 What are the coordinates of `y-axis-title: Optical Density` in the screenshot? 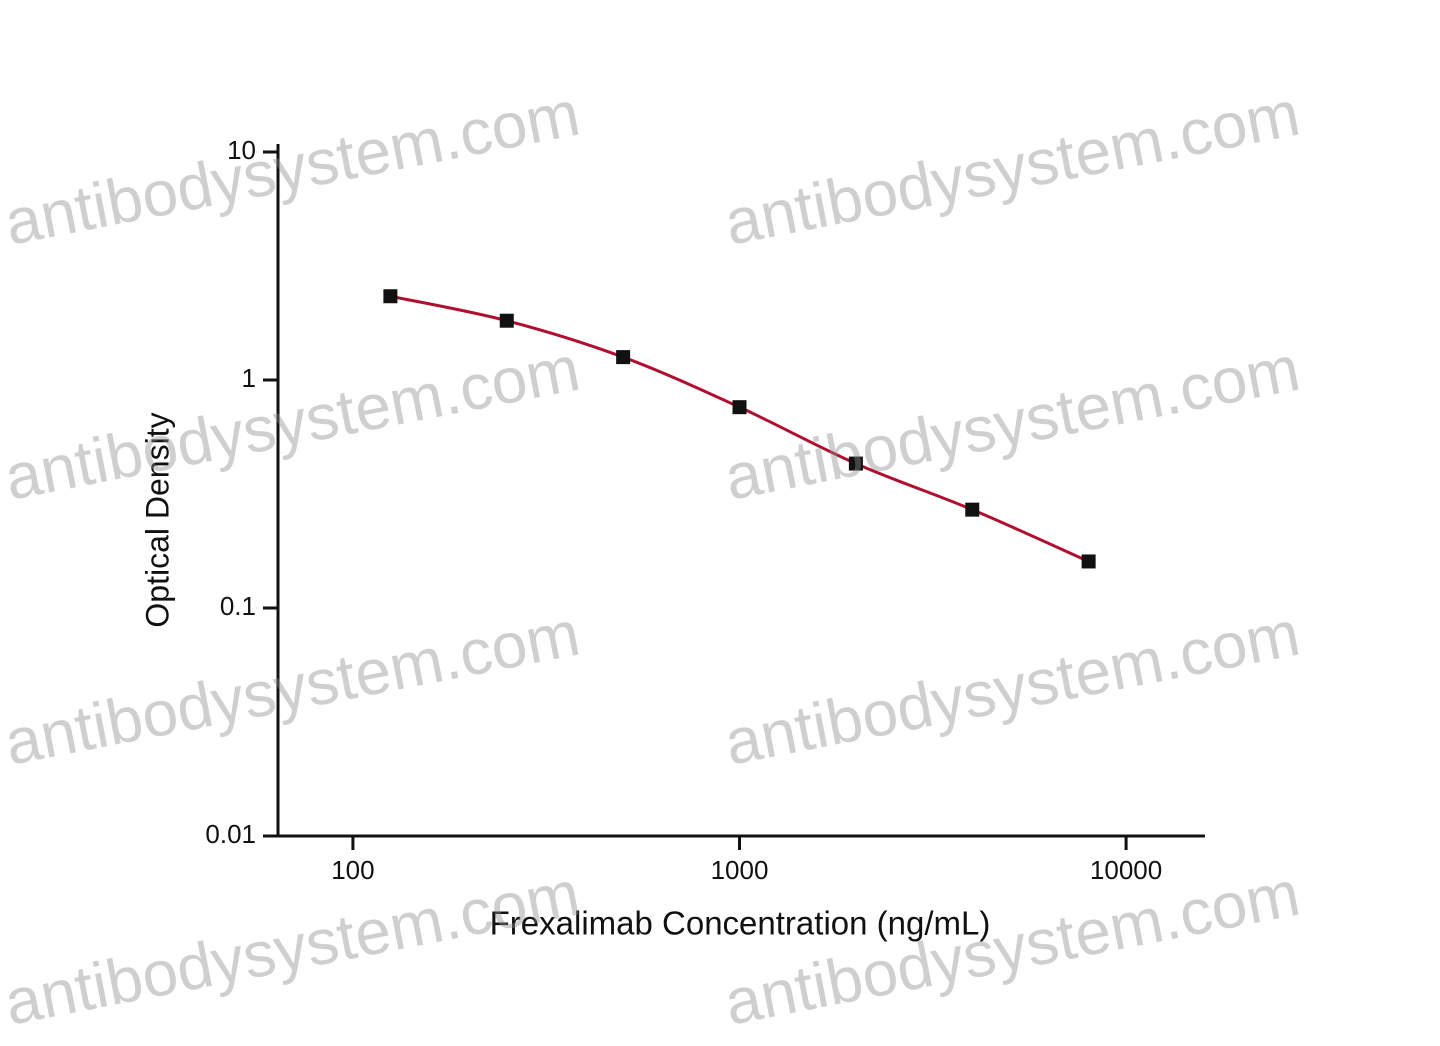 It's located at (157, 519).